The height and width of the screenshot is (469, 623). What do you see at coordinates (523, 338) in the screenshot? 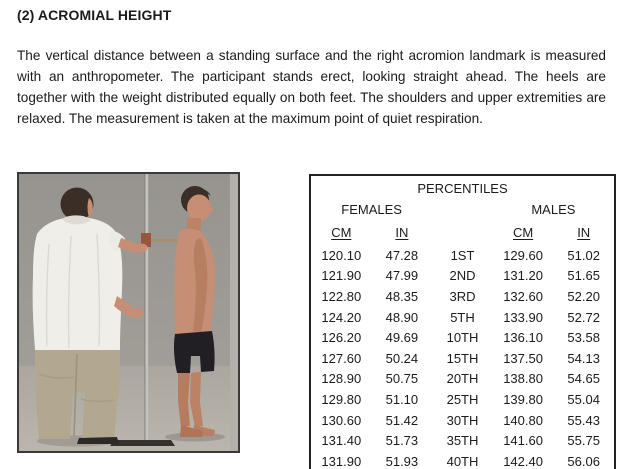
I see `male-cm-value: 136.10` at bounding box center [523, 338].